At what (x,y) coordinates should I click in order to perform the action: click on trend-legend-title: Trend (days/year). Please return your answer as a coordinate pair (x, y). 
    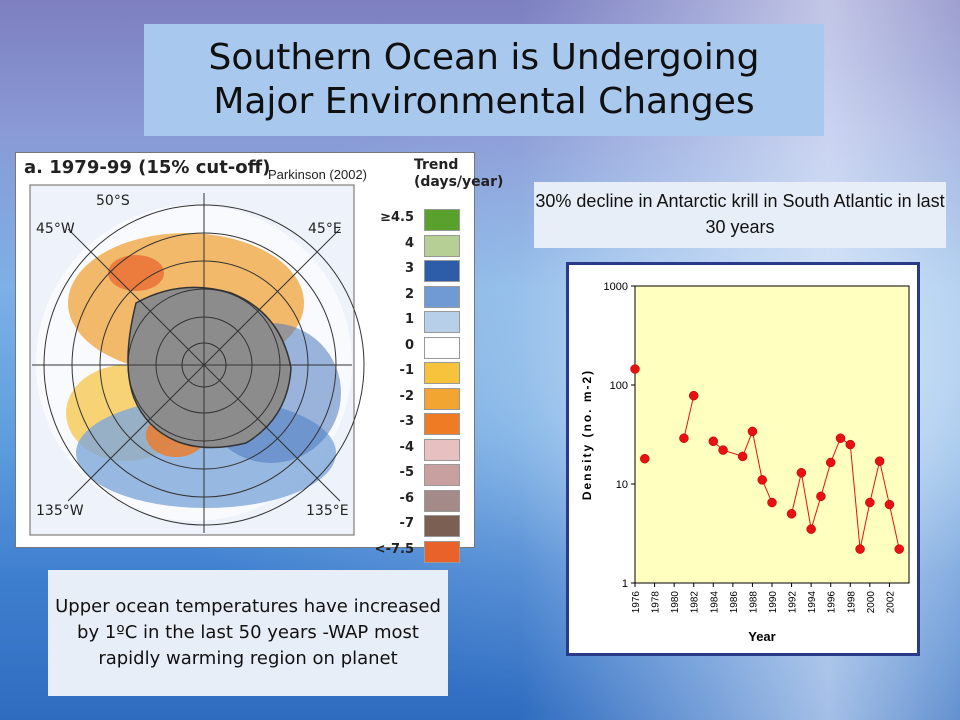
    Looking at the image, I should click on (458, 174).